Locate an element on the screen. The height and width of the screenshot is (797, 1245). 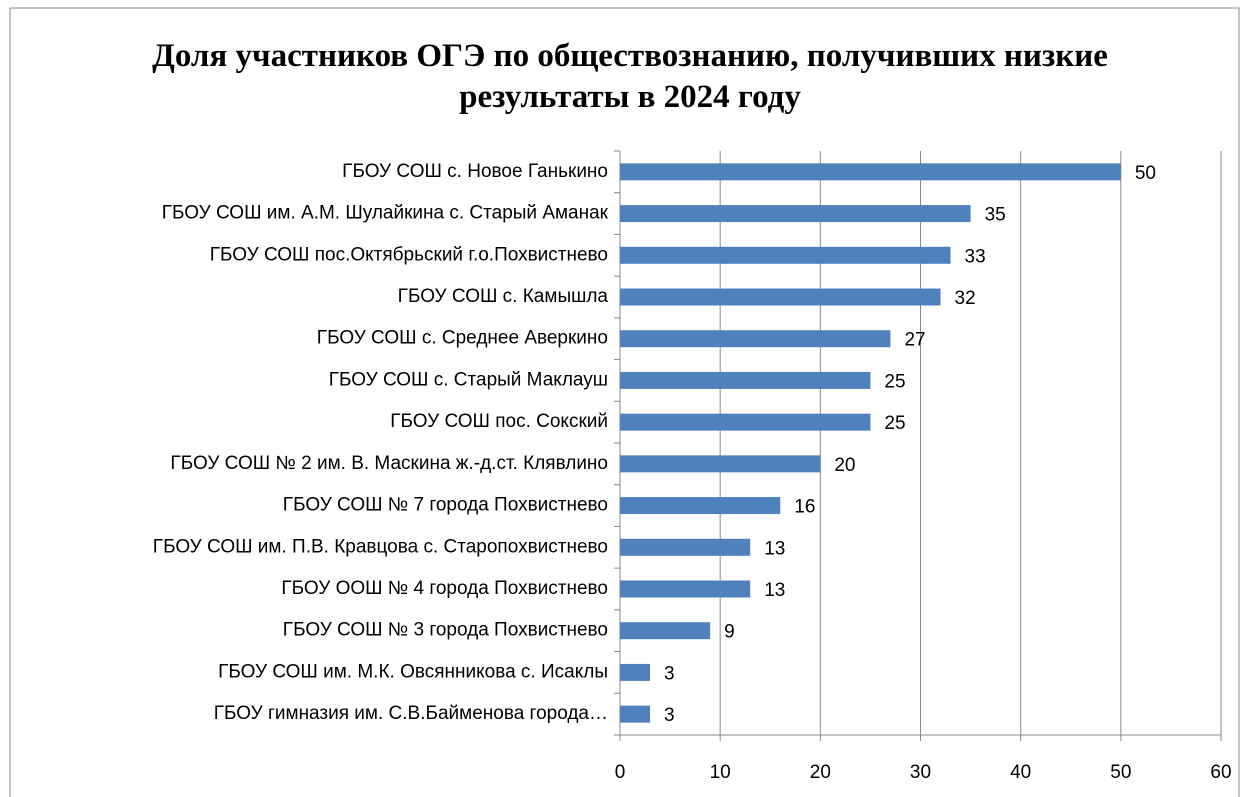
data-label: 32 is located at coordinates (965, 298).